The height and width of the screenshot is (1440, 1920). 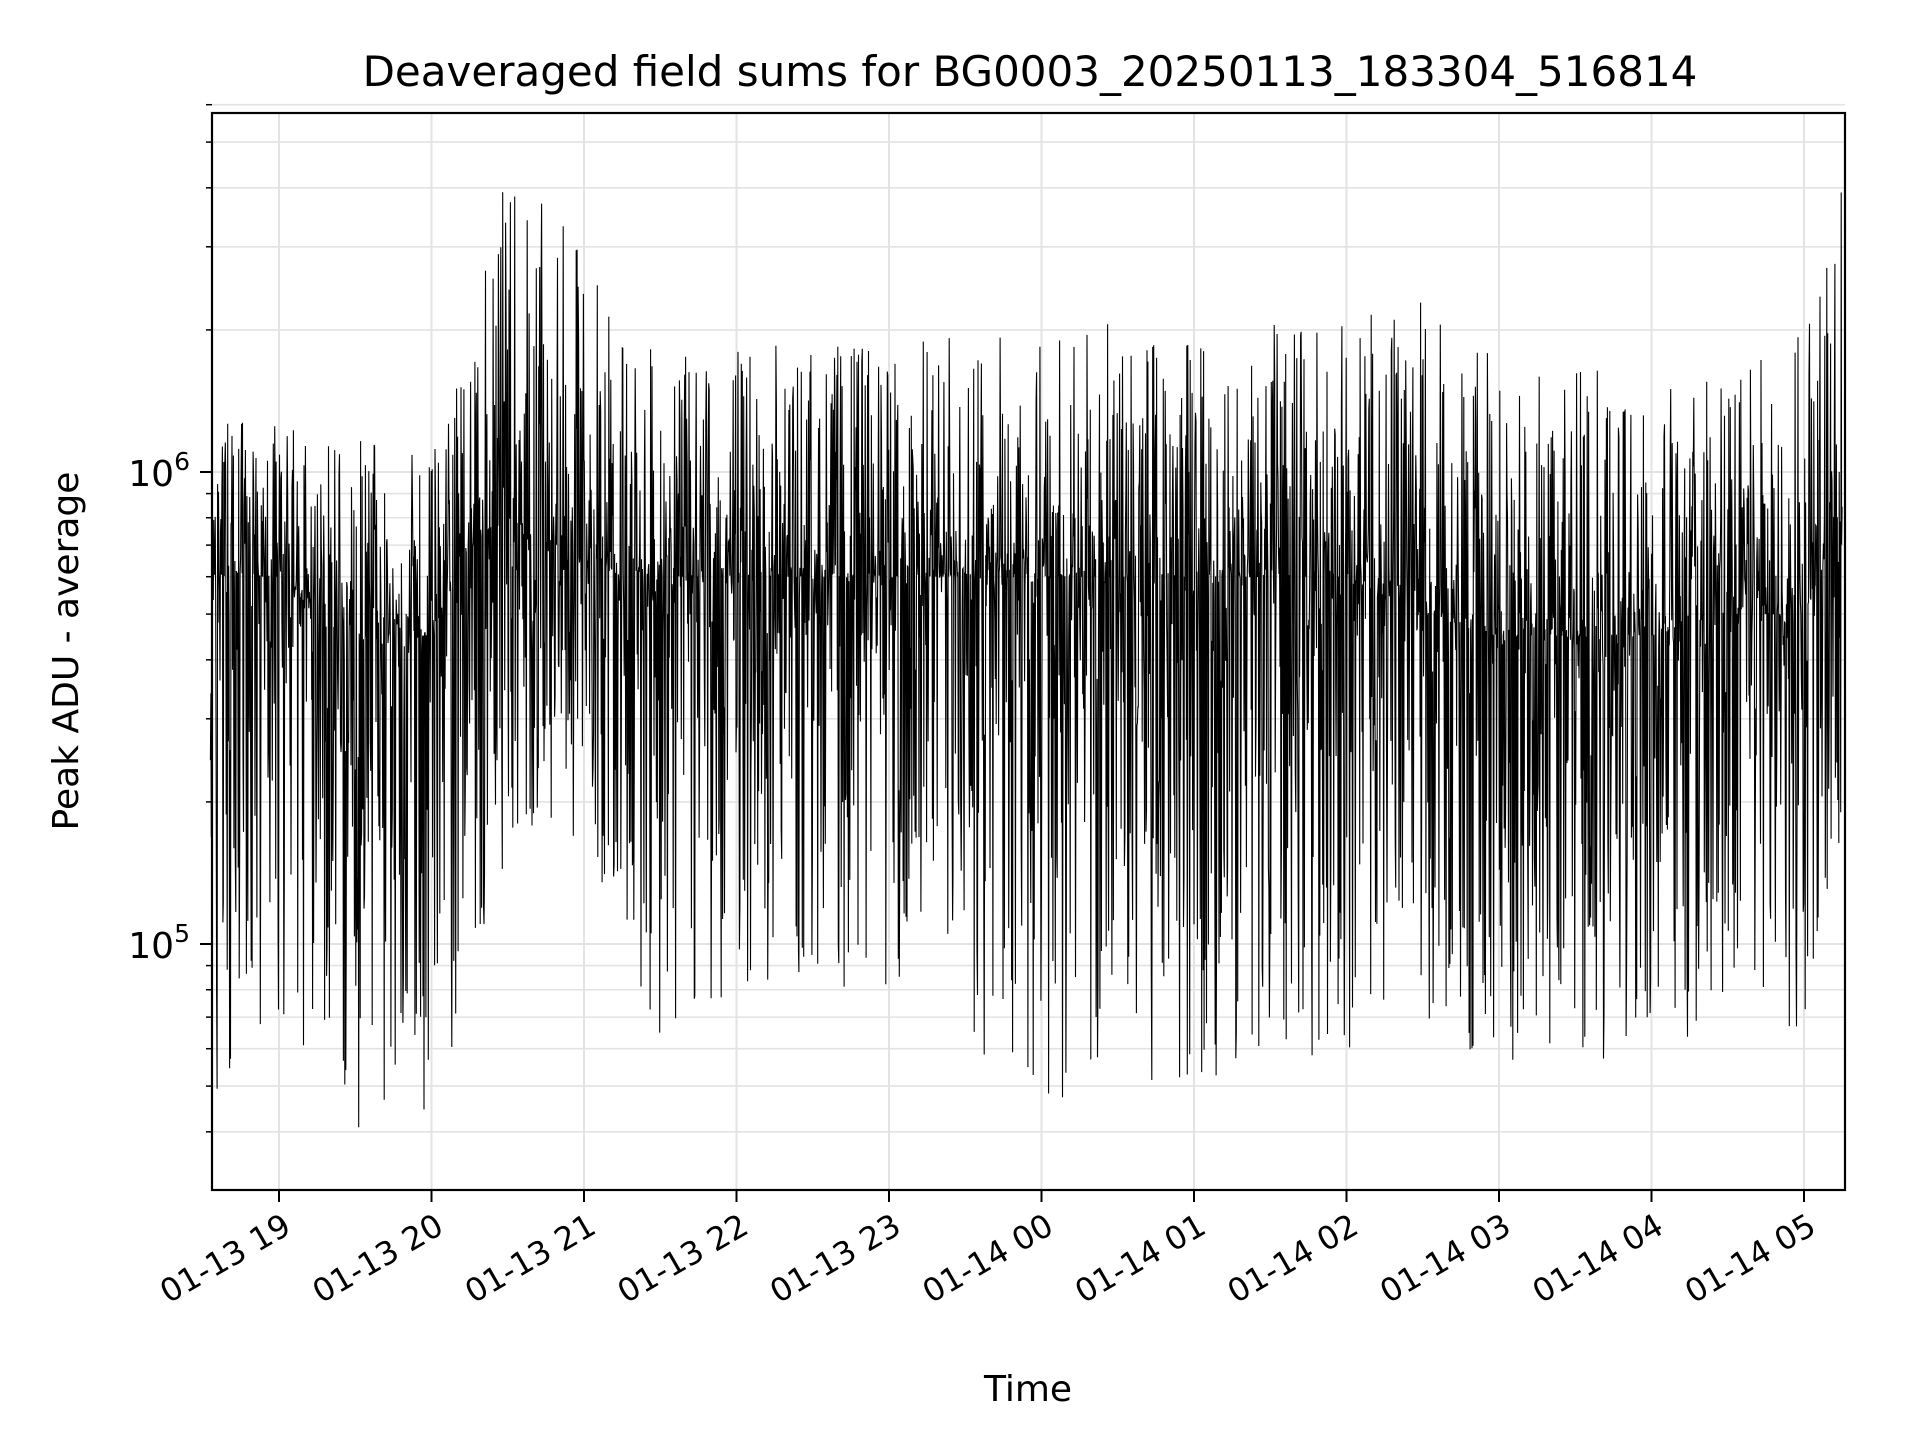 I want to click on x-tick-label: 01-14 01, so click(x=1140, y=1258).